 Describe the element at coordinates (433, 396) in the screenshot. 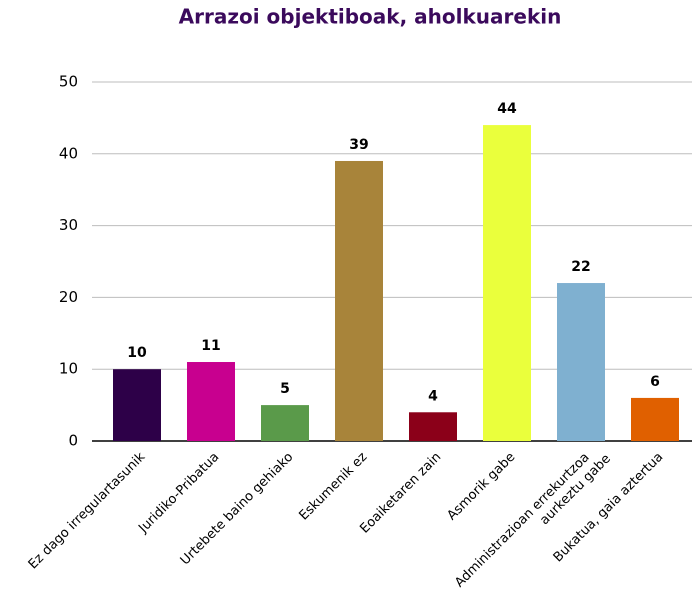

I see `data-label: 4` at that location.